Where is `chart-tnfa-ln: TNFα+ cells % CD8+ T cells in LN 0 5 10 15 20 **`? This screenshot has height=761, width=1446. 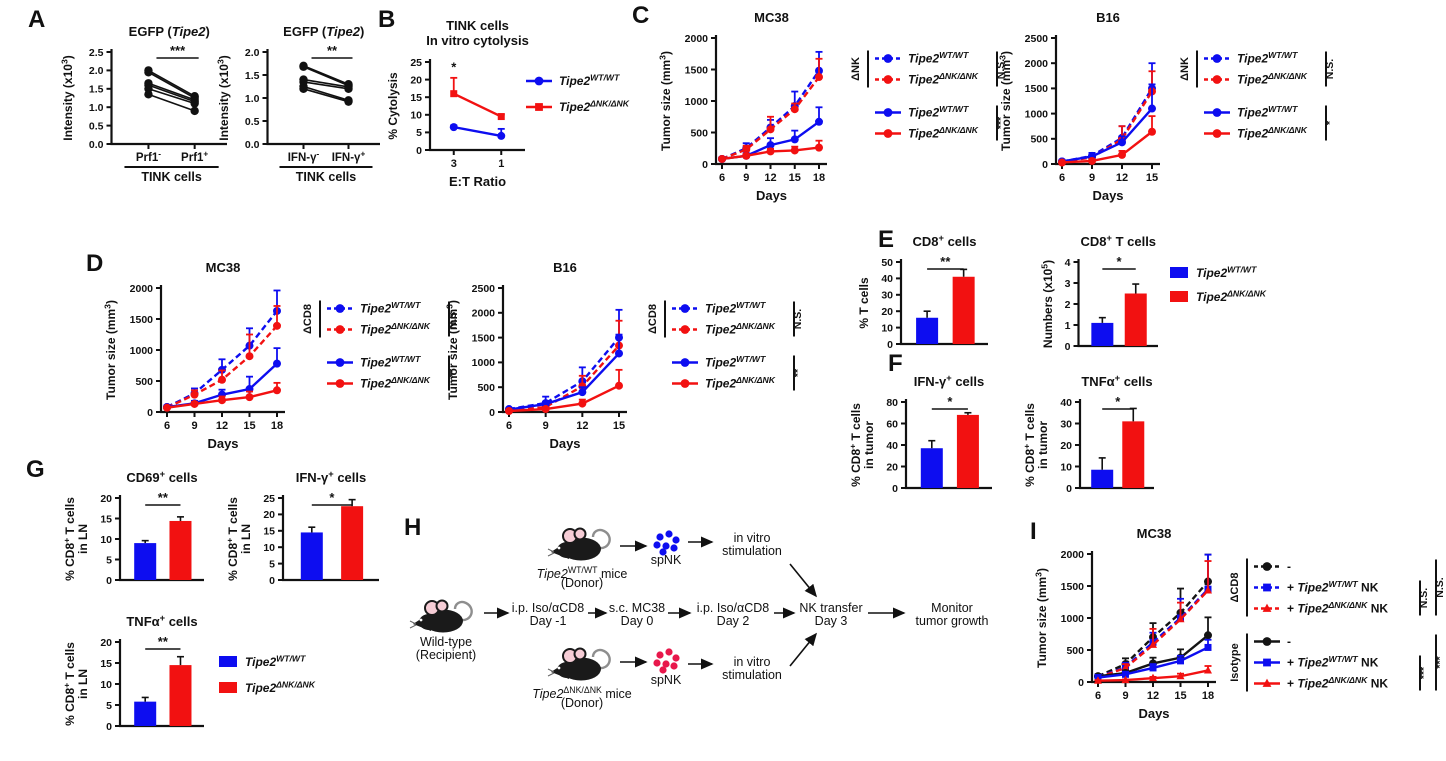 chart-tnfa-ln: TNFα+ cells % CD8+ T cells in LN 0 5 10 15 20 ** is located at coordinates (136, 675).